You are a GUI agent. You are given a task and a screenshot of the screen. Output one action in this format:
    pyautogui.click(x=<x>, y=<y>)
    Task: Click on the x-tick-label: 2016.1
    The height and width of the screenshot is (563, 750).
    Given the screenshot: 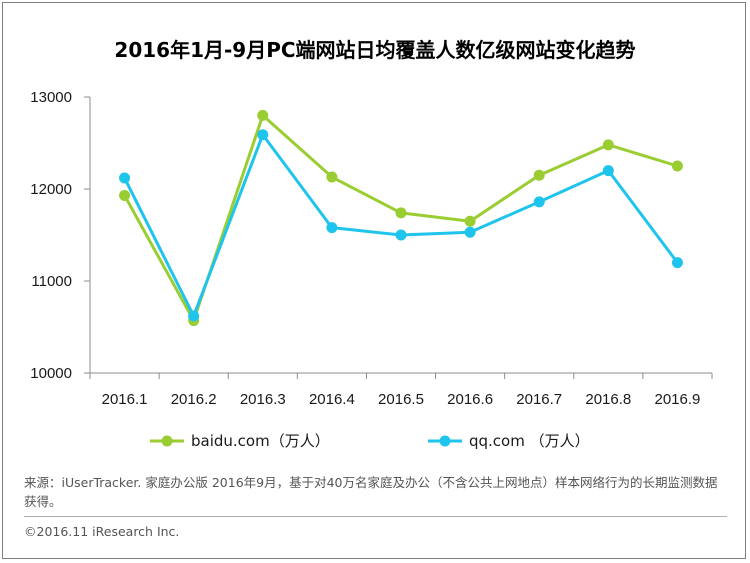 What is the action you would take?
    pyautogui.click(x=125, y=399)
    